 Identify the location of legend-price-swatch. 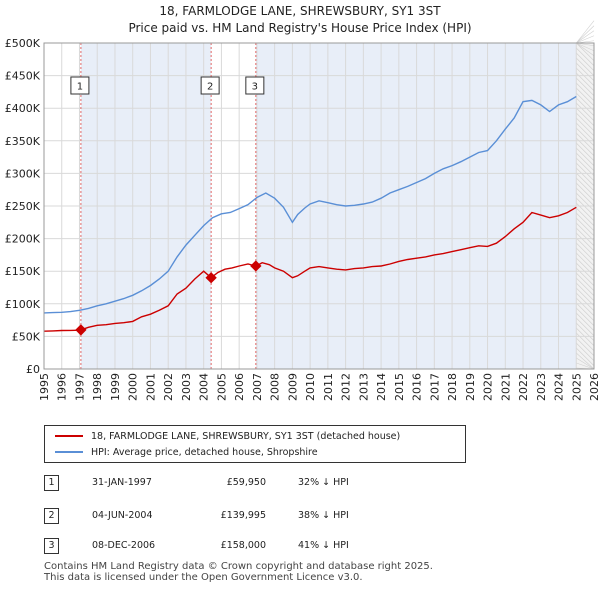
(69, 436).